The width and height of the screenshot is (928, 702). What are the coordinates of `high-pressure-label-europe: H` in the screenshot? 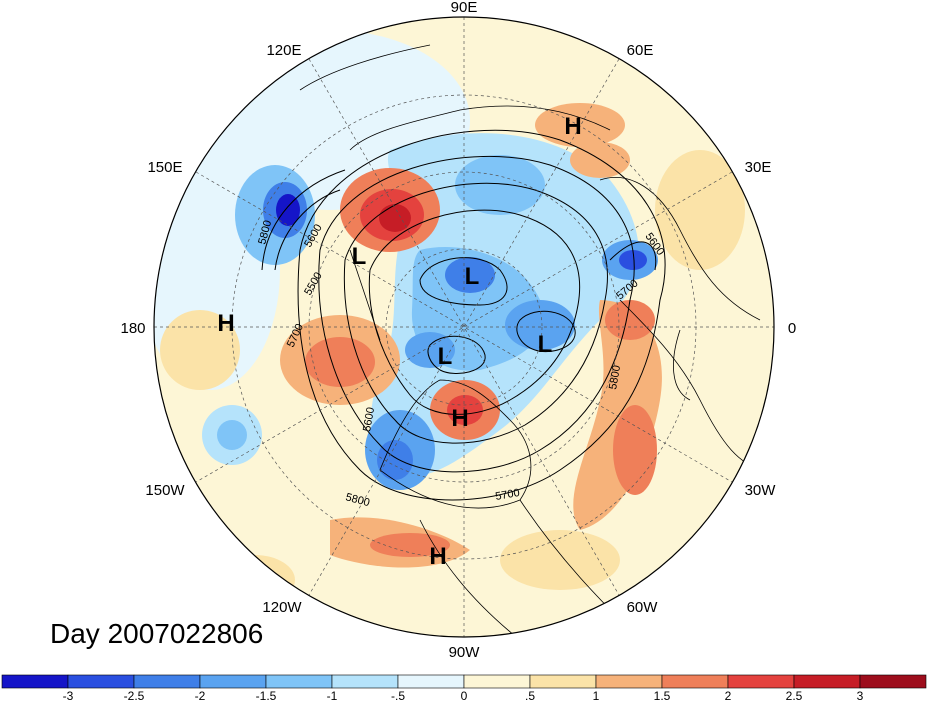 It's located at (572, 126).